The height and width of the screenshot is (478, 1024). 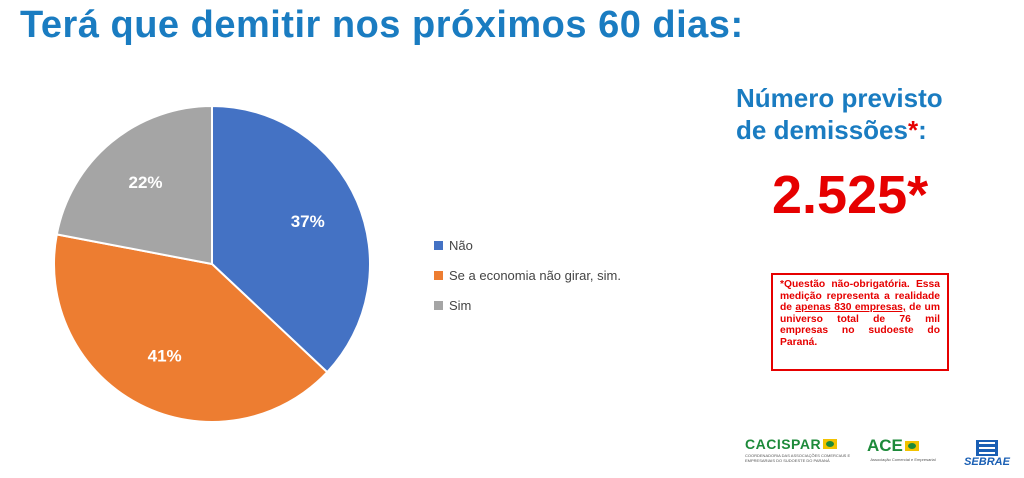 What do you see at coordinates (922, 130) in the screenshot?
I see `kpi-colon: :` at bounding box center [922, 130].